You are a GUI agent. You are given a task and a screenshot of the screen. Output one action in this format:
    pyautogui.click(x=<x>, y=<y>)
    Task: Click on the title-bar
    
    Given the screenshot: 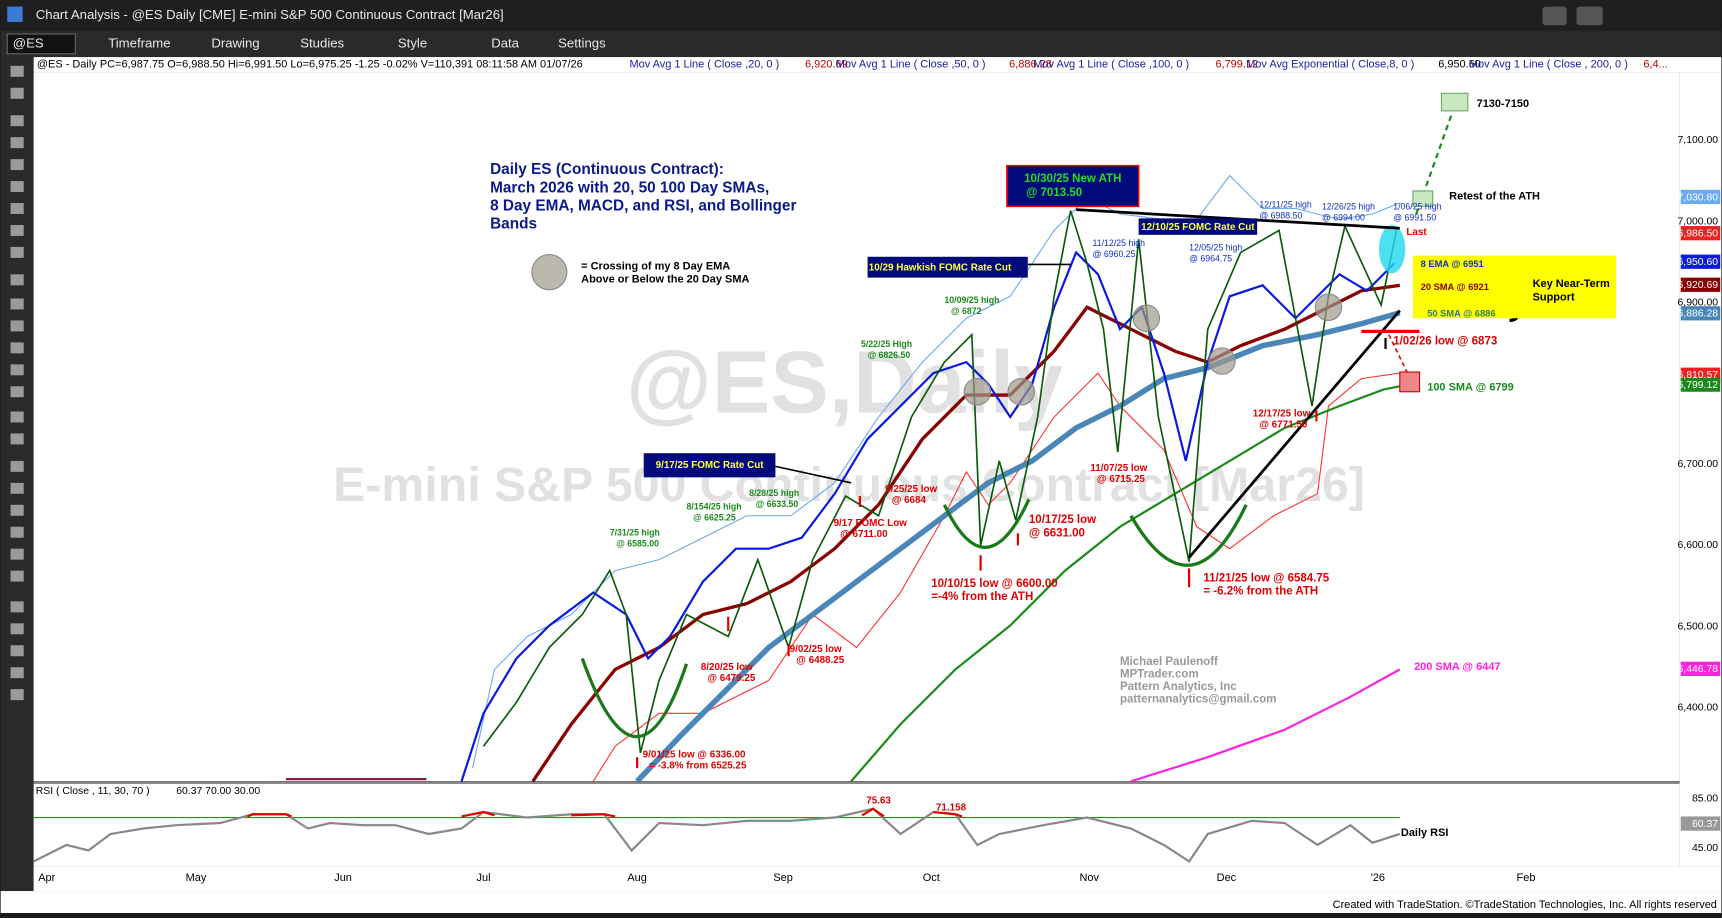 What is the action you would take?
    pyautogui.click(x=861, y=15)
    